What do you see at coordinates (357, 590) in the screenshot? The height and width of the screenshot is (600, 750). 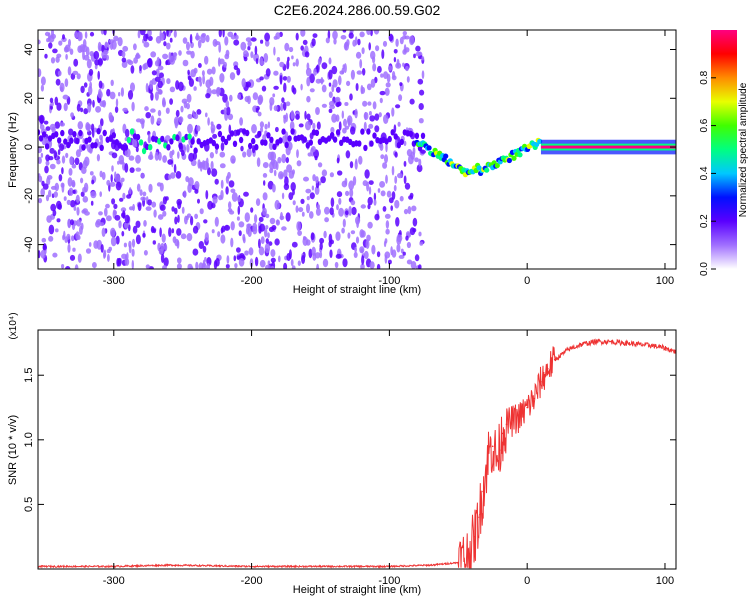 I see `snr-xlabel: Height of straight line (km)` at bounding box center [357, 590].